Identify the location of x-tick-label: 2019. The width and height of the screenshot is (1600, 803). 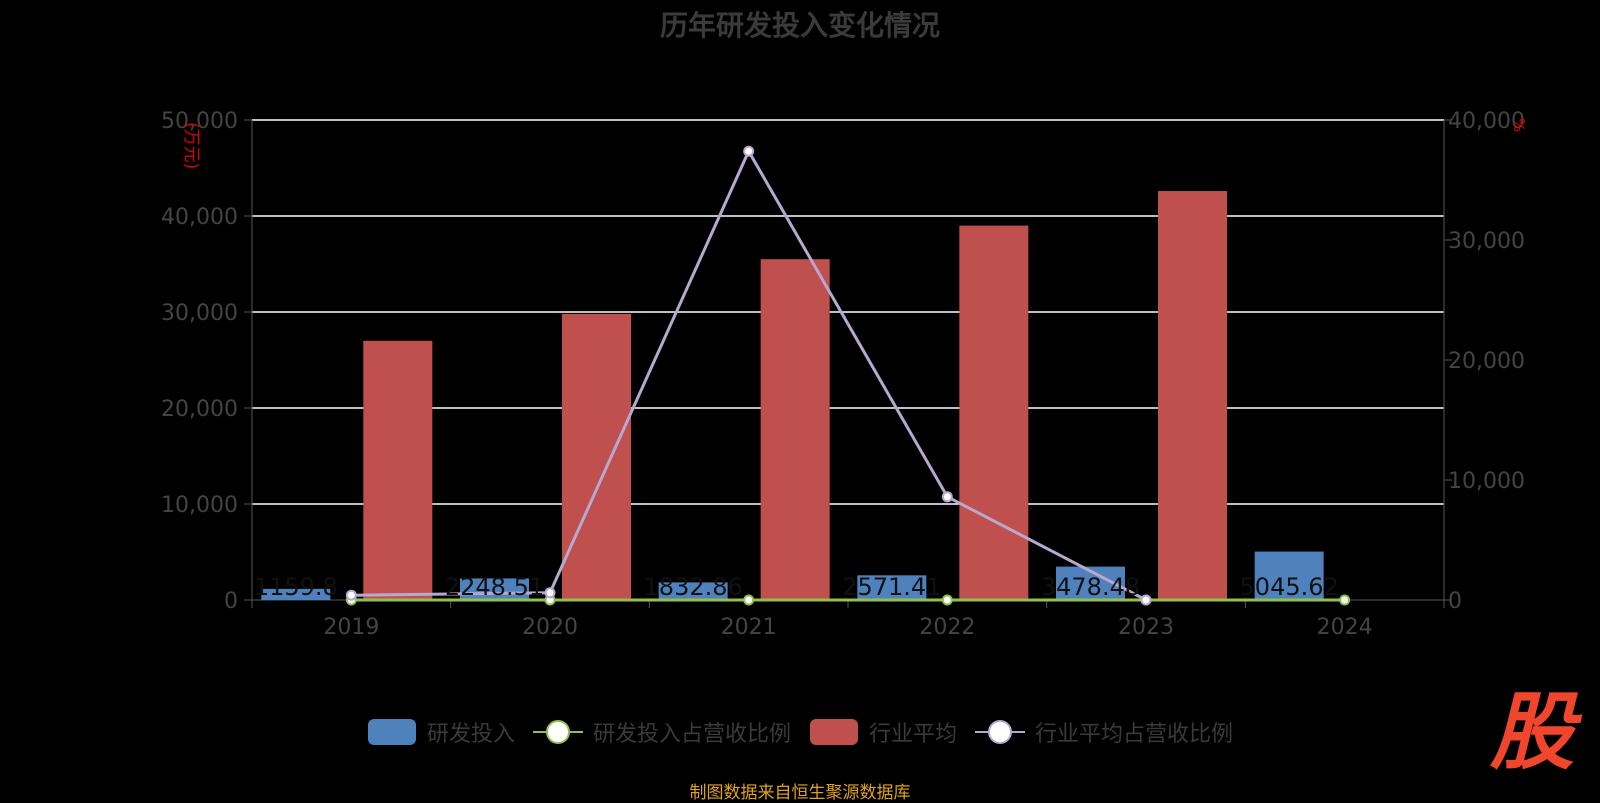
(351, 627).